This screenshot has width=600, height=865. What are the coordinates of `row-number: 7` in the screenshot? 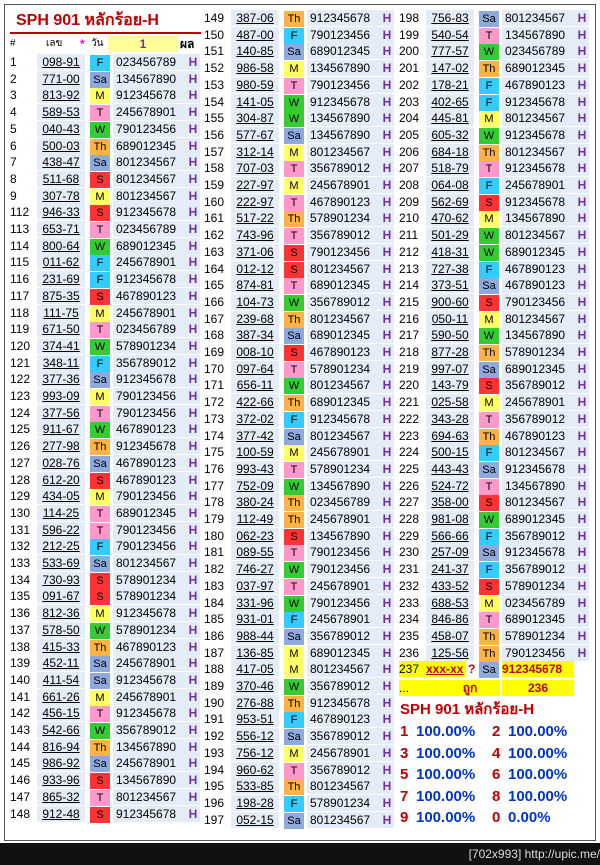 It's located at (13, 162).